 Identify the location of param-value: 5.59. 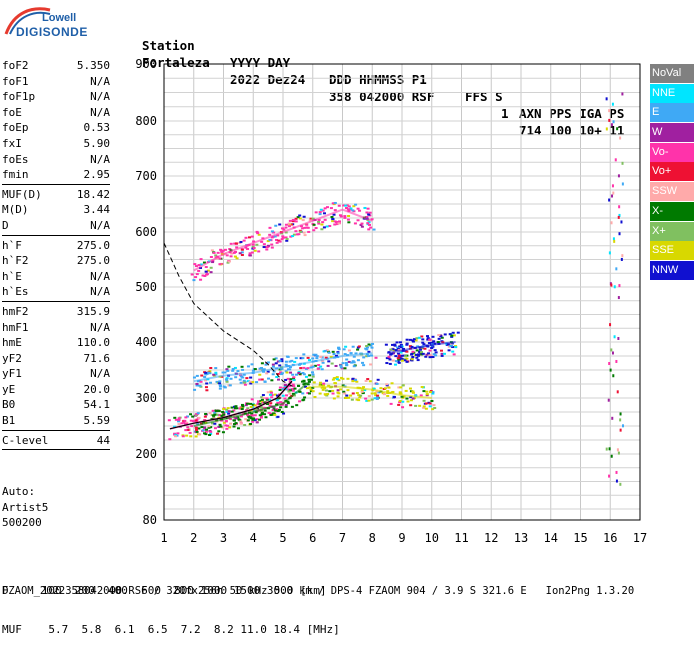
(97, 421).